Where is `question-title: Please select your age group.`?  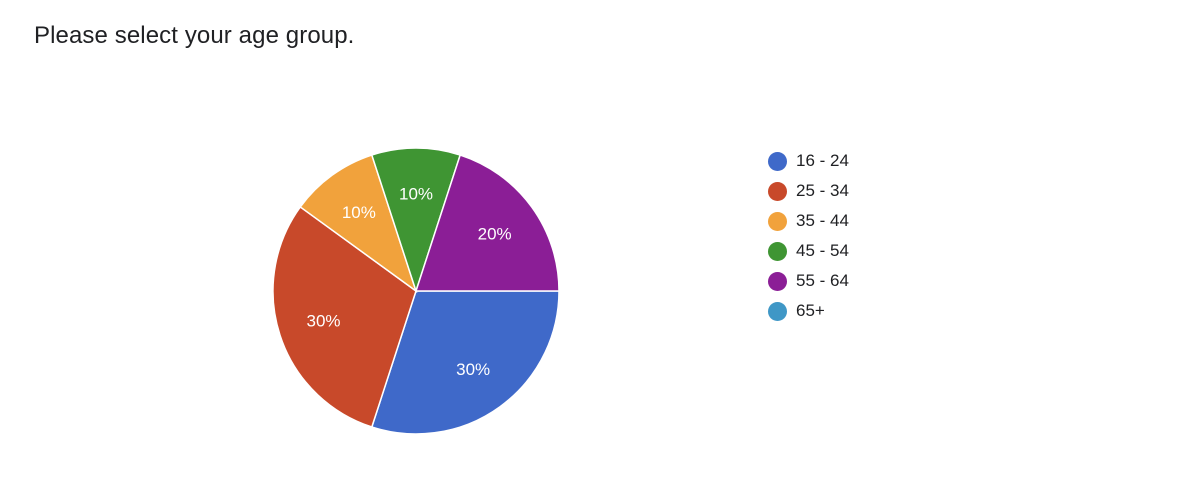 question-title: Please select your age group. is located at coordinates (194, 35).